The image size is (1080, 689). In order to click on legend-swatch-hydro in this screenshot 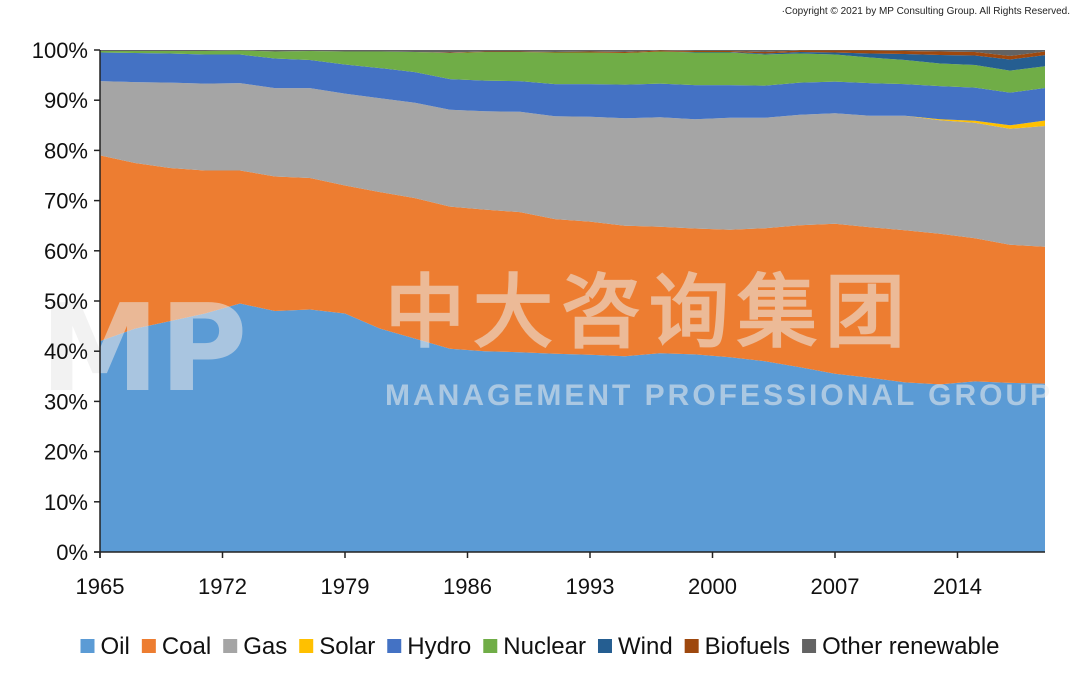, I will do `click(394, 646)`.